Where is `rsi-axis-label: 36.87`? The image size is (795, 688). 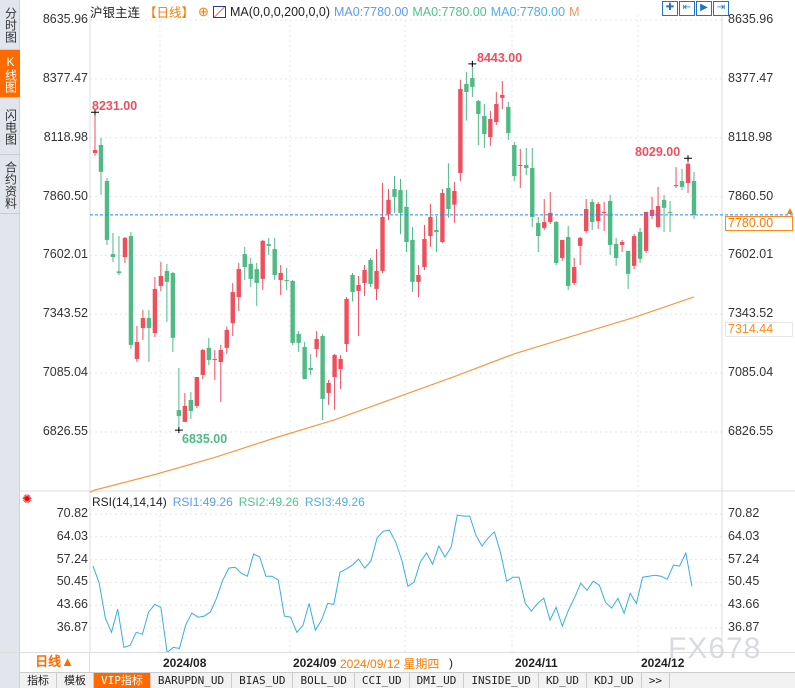 rsi-axis-label: 36.87 is located at coordinates (744, 627).